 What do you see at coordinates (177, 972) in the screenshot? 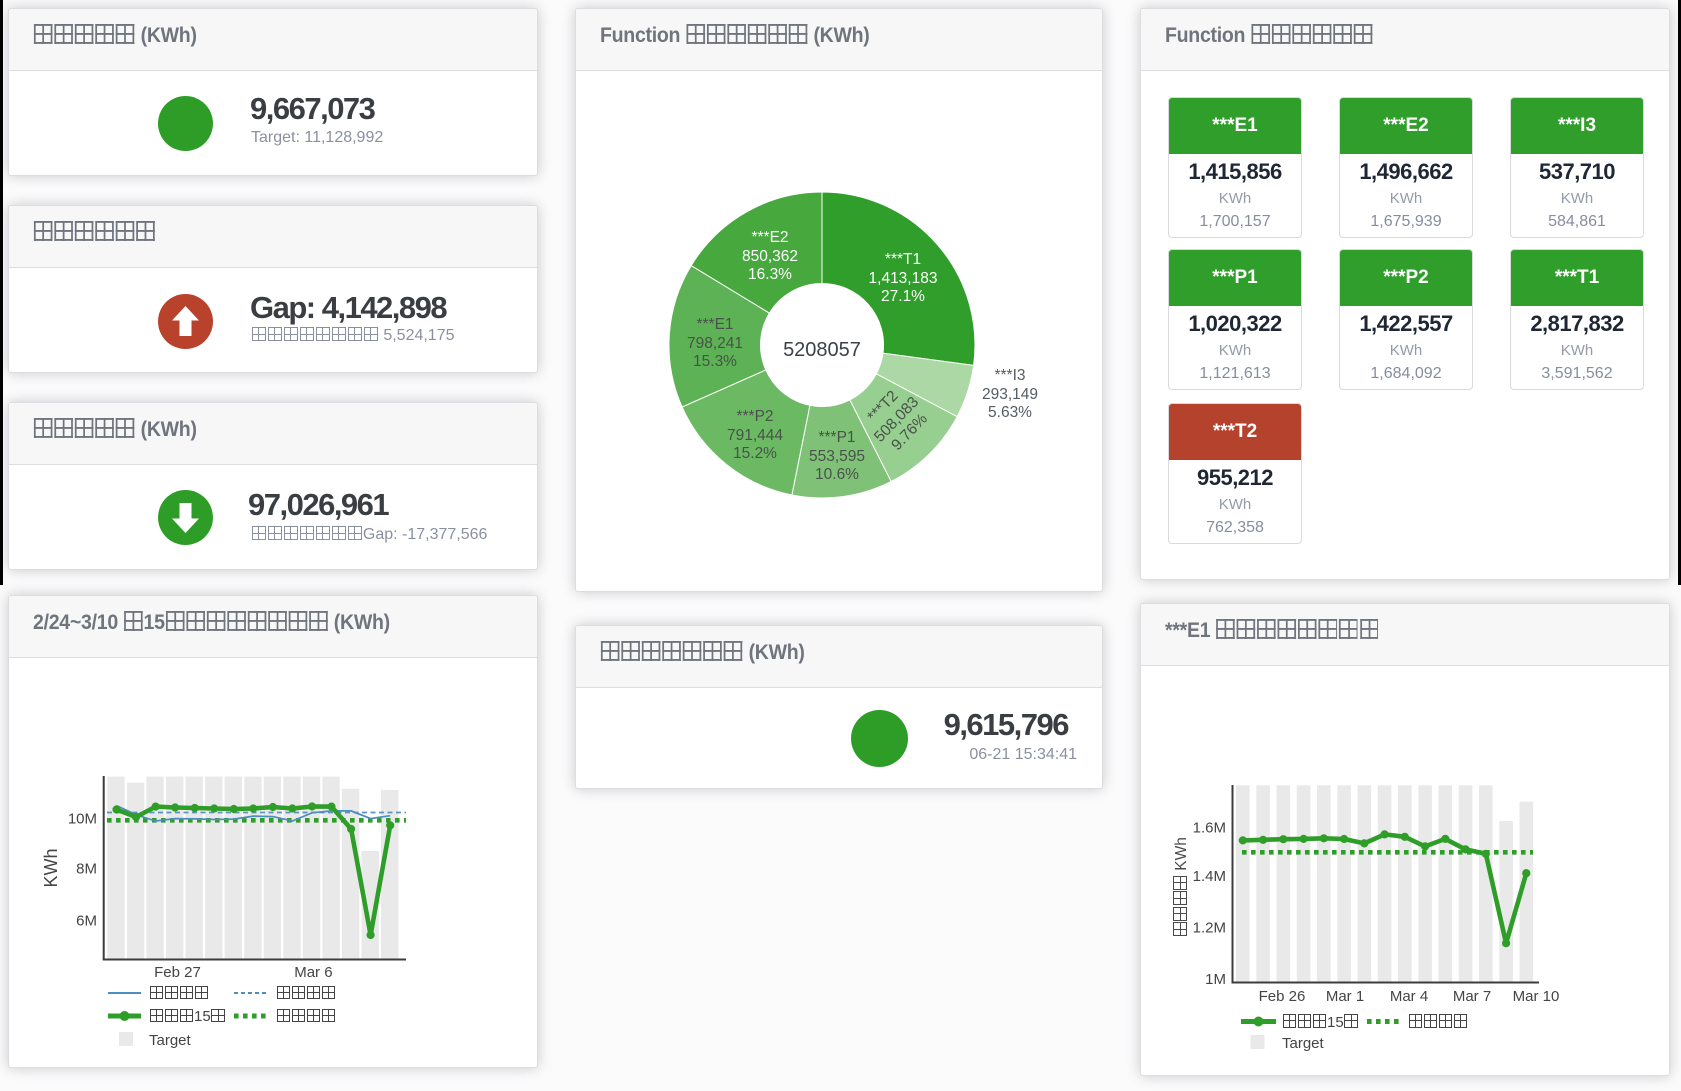
I see `svg-text: Feb 27` at bounding box center [177, 972].